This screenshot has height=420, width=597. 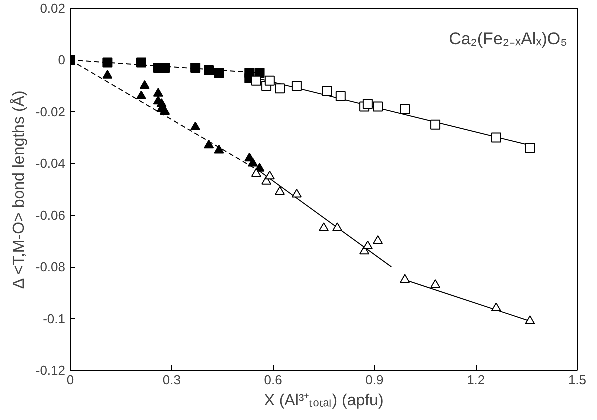 I want to click on y-tick-label: -0.04, so click(x=51, y=164).